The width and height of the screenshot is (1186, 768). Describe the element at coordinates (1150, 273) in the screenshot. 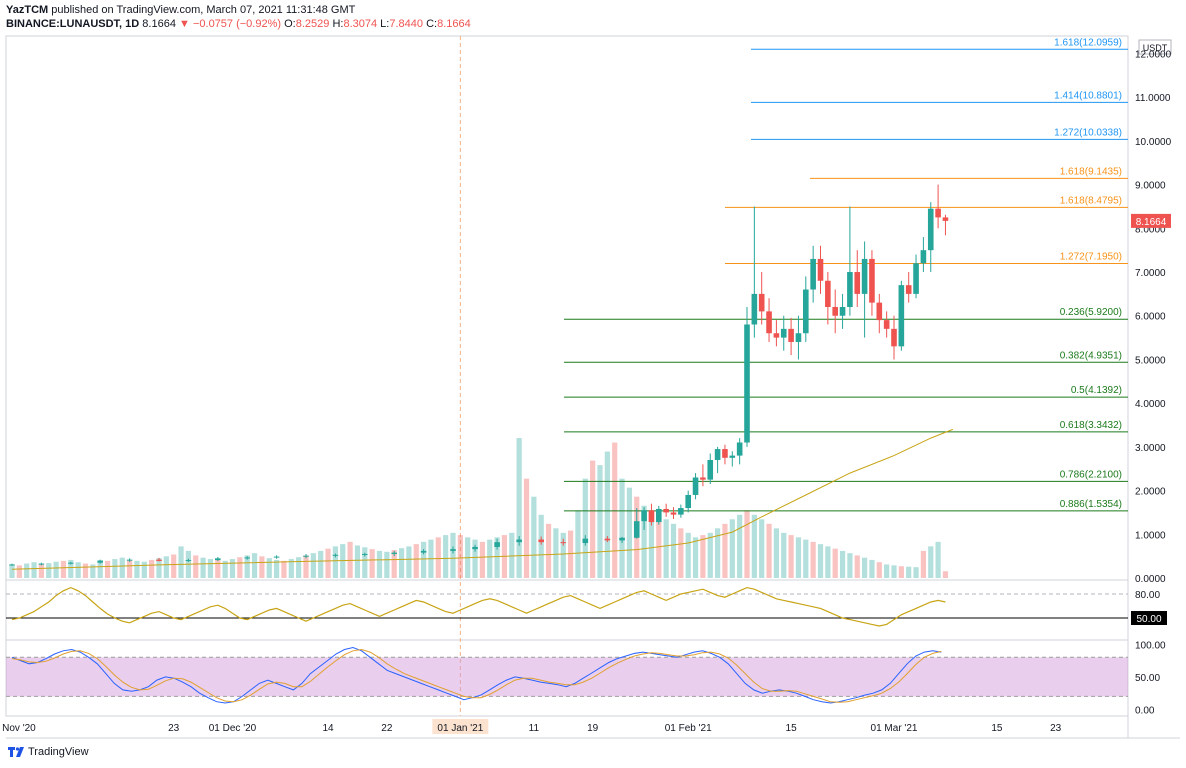

I see `price-tick-label: 7.0000` at that location.